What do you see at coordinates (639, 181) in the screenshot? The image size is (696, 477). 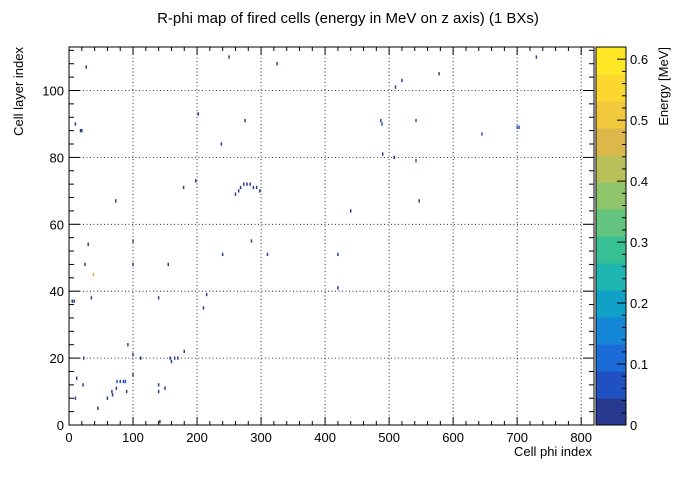 I see `z-tick-label: 0.4` at bounding box center [639, 181].